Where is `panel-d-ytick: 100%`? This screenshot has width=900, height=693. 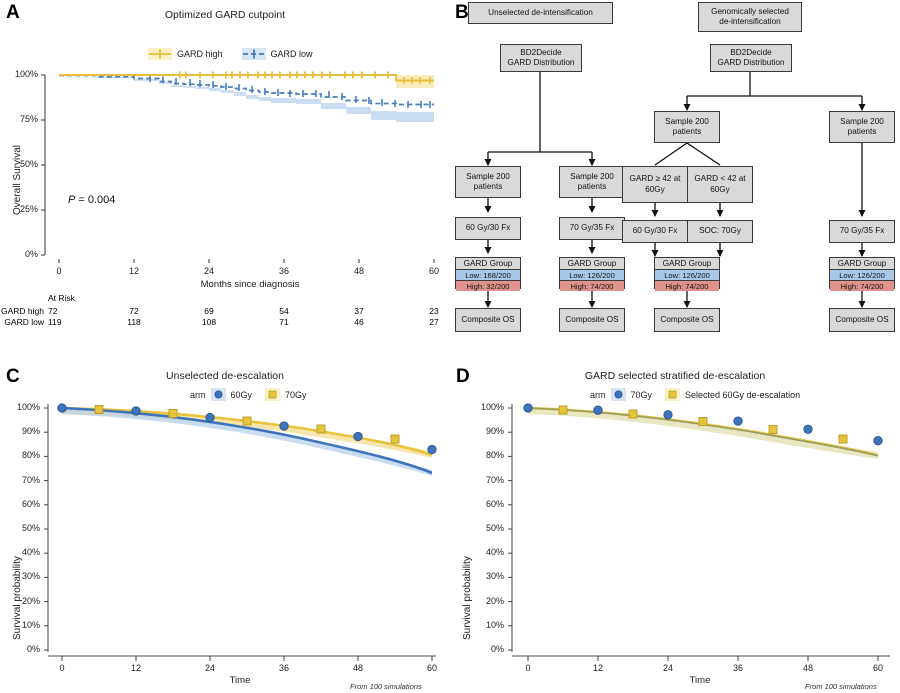
panel-d-ytick: 100% is located at coordinates (492, 407).